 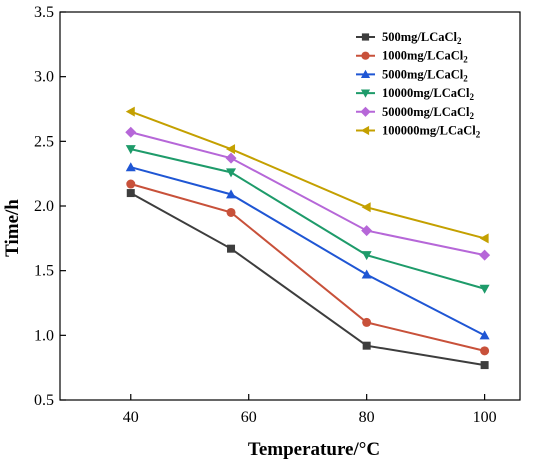 I want to click on legend-item: 100000mg/LCaCl2, so click(x=418, y=132).